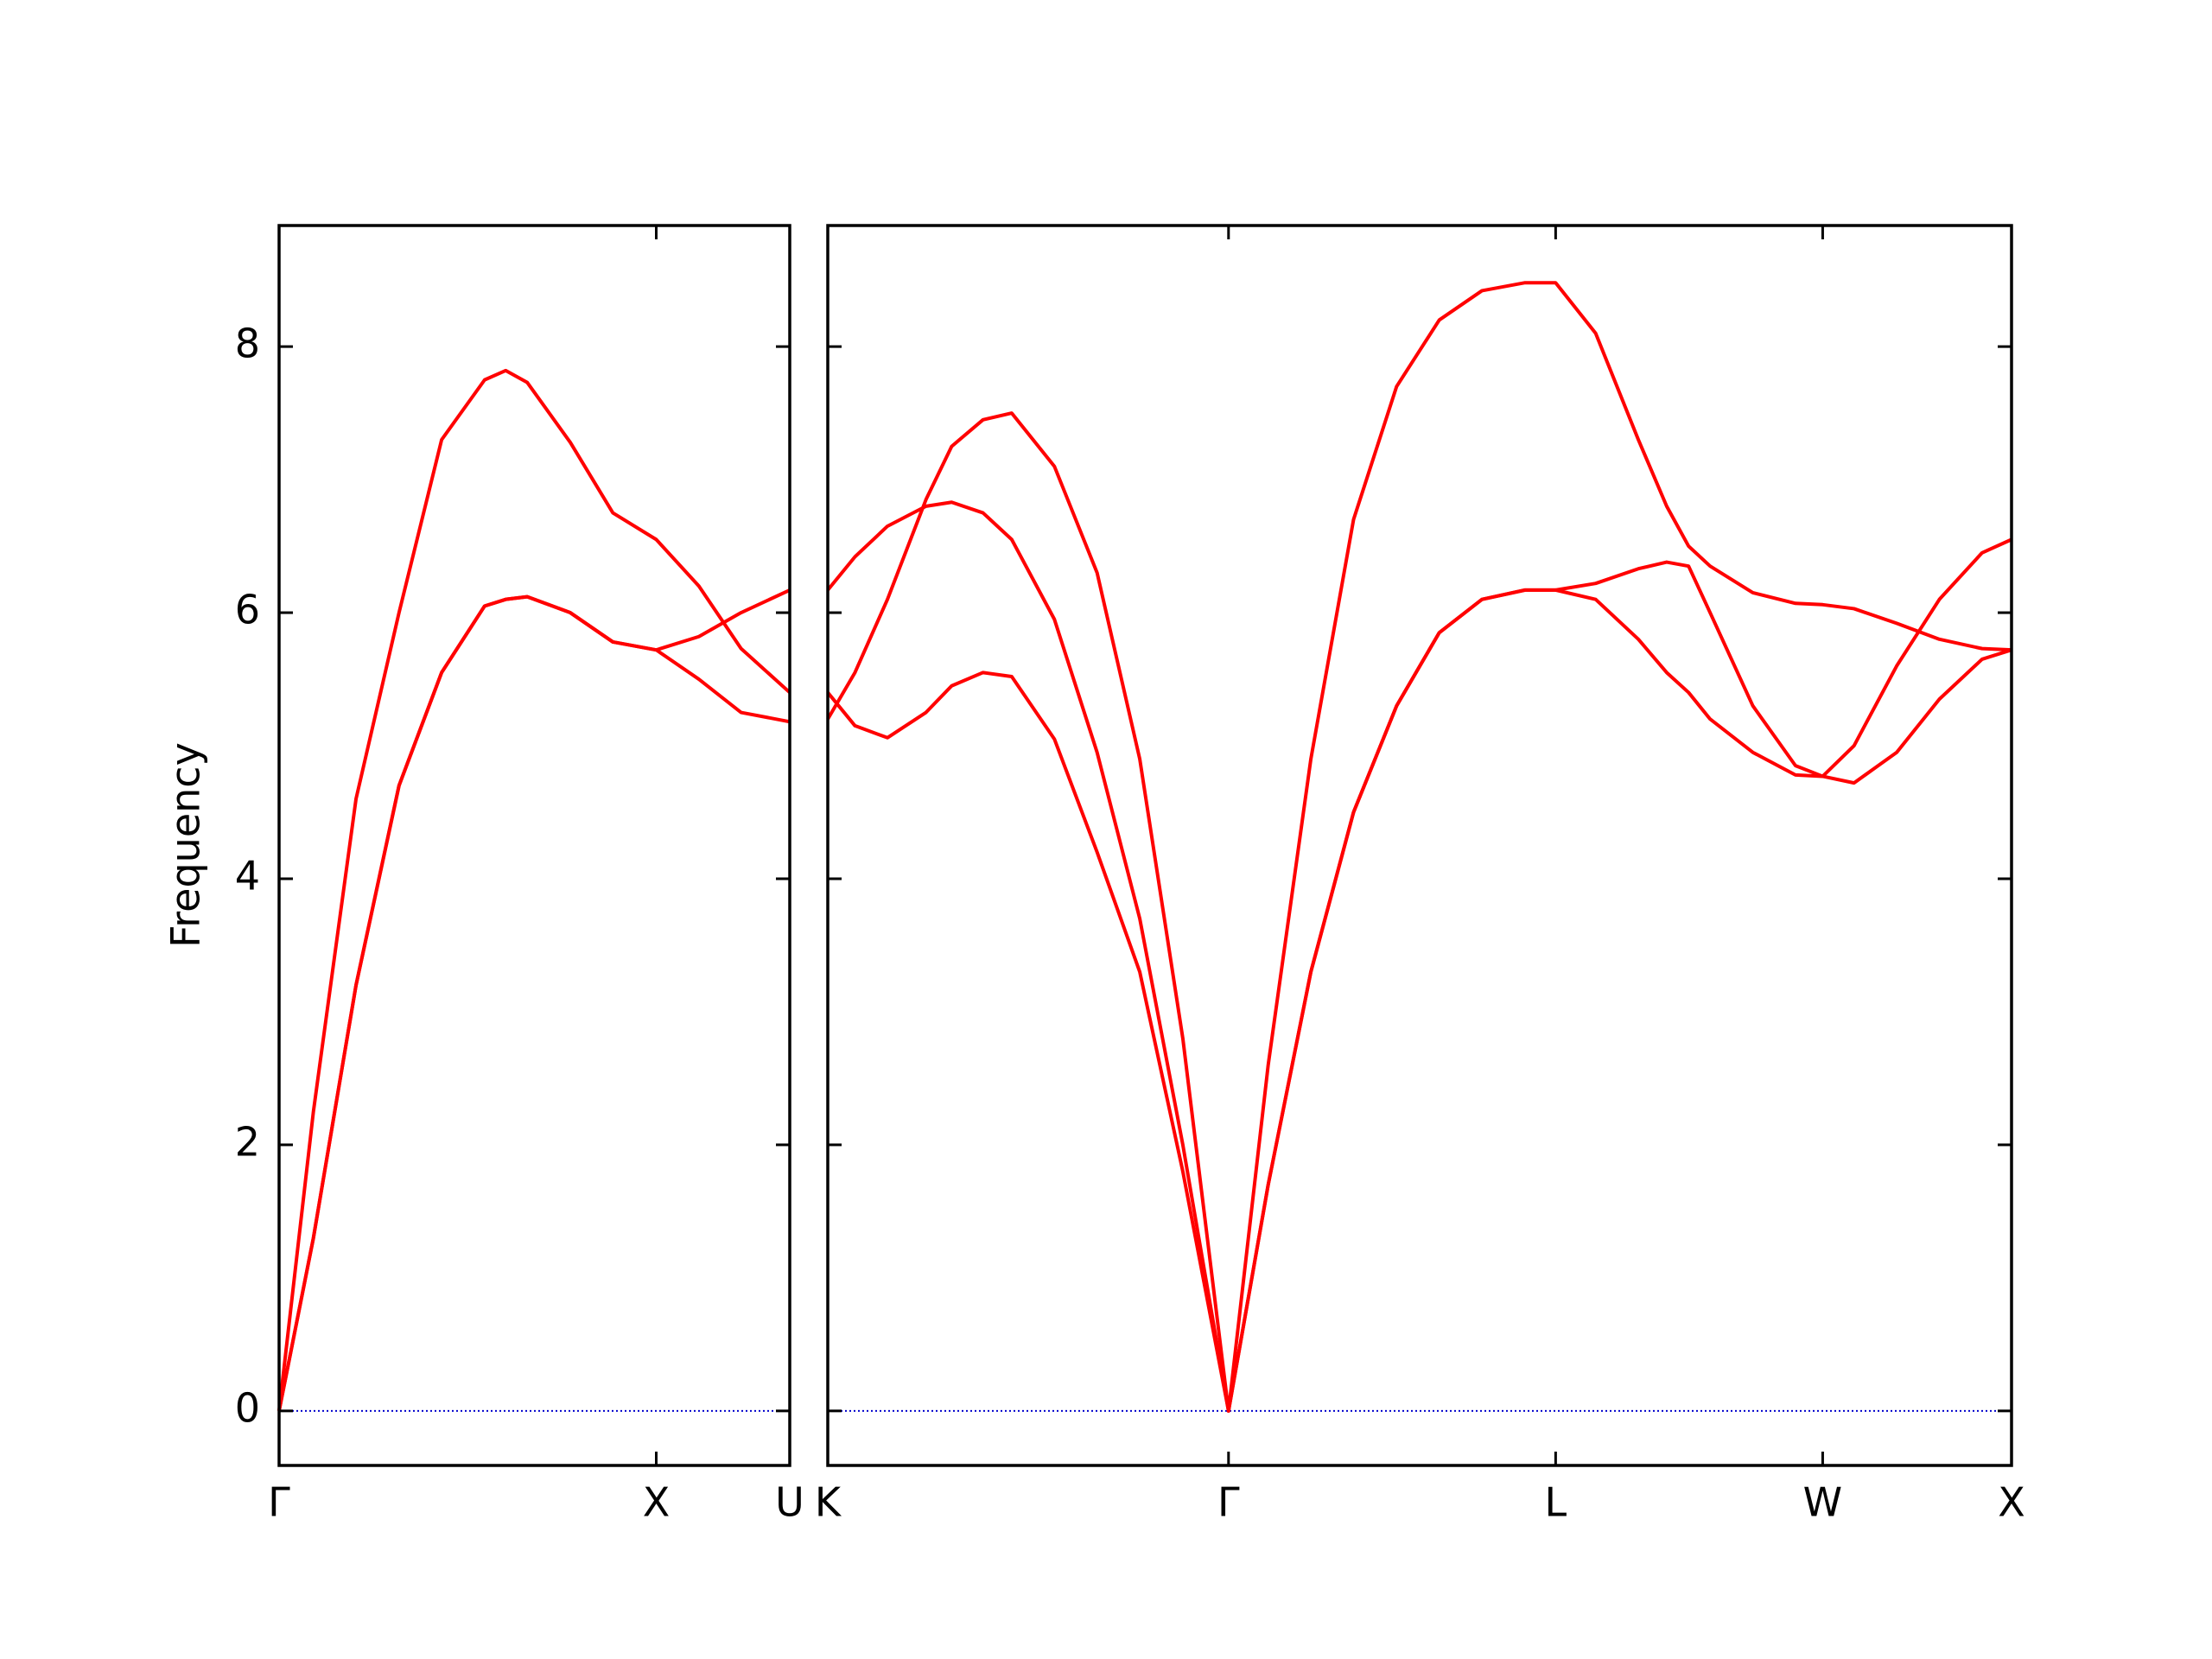 Image resolution: width=2212 pixels, height=1659 pixels. Describe the element at coordinates (247, 1141) in the screenshot. I see `y-tick-label: 2` at that location.